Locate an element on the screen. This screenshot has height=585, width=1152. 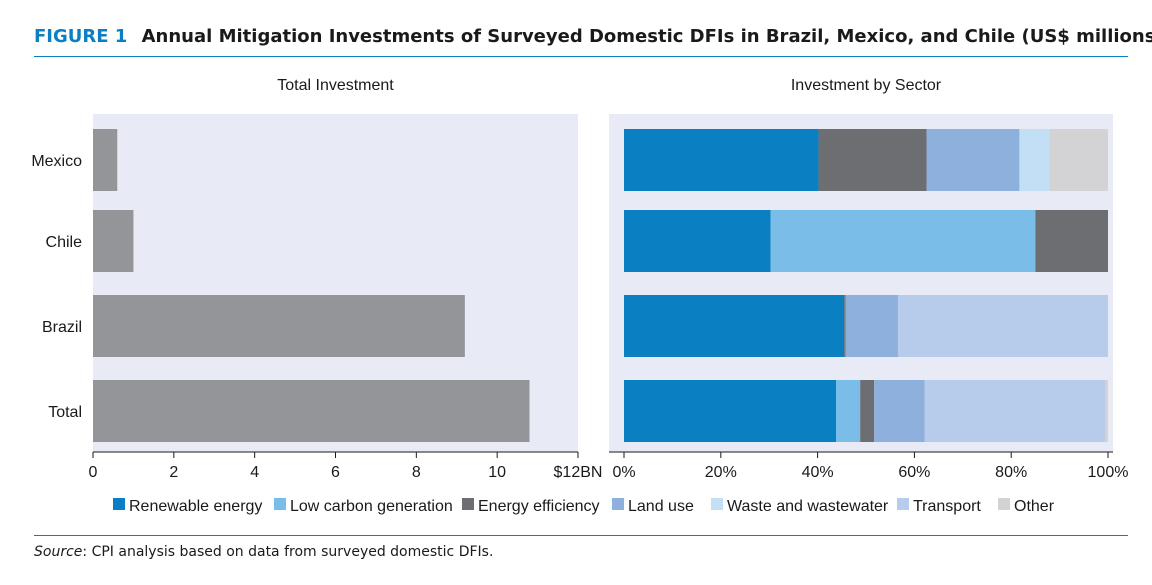
segment-chile-renewable-energy is located at coordinates (697, 241).